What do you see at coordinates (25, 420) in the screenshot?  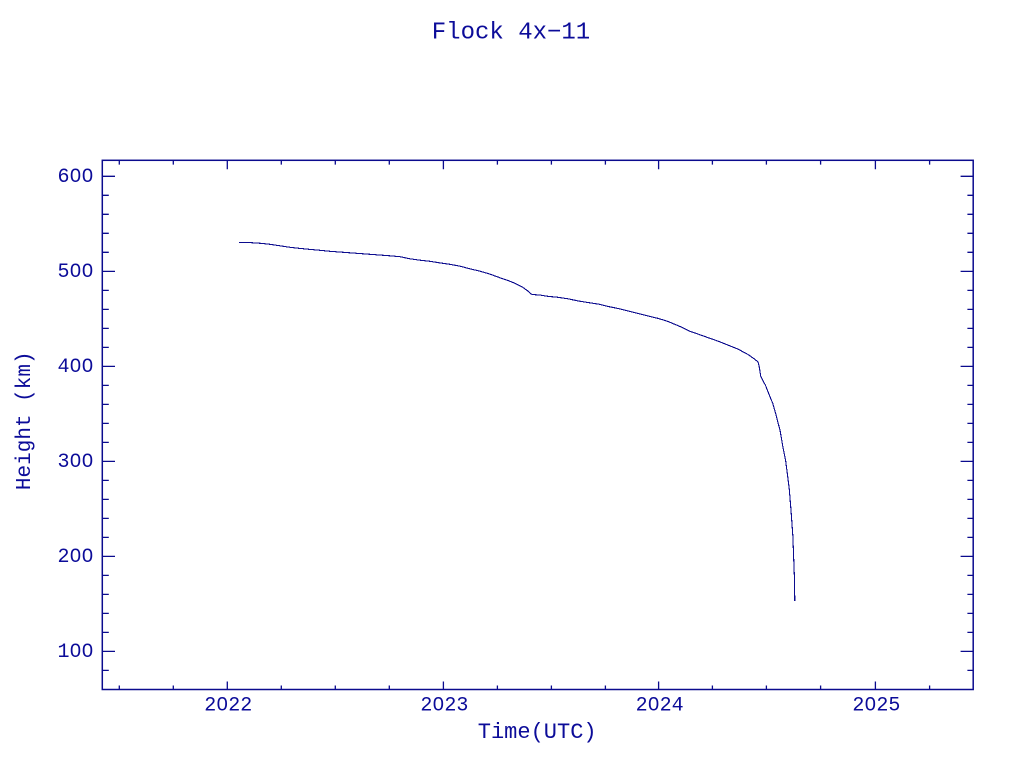 I see `svg-text: Height (km)` at bounding box center [25, 420].